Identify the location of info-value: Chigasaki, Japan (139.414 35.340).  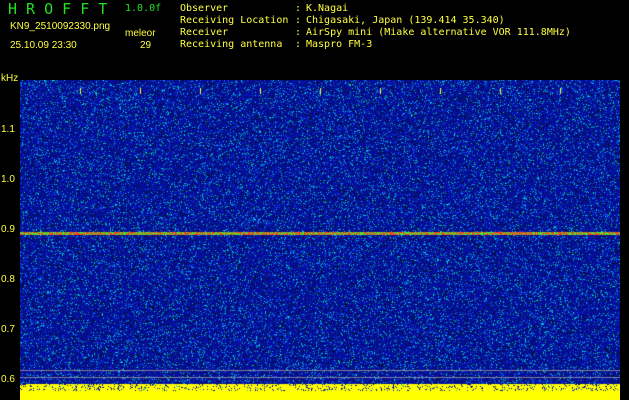
(405, 20).